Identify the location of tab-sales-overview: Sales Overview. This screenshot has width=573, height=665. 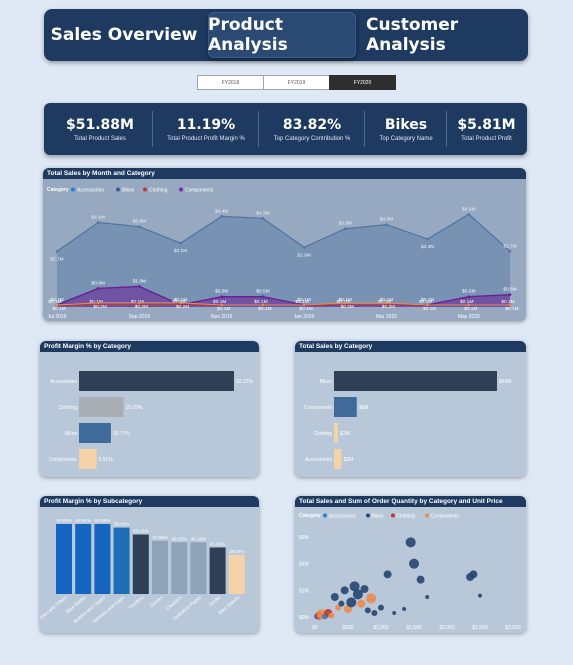
(124, 35).